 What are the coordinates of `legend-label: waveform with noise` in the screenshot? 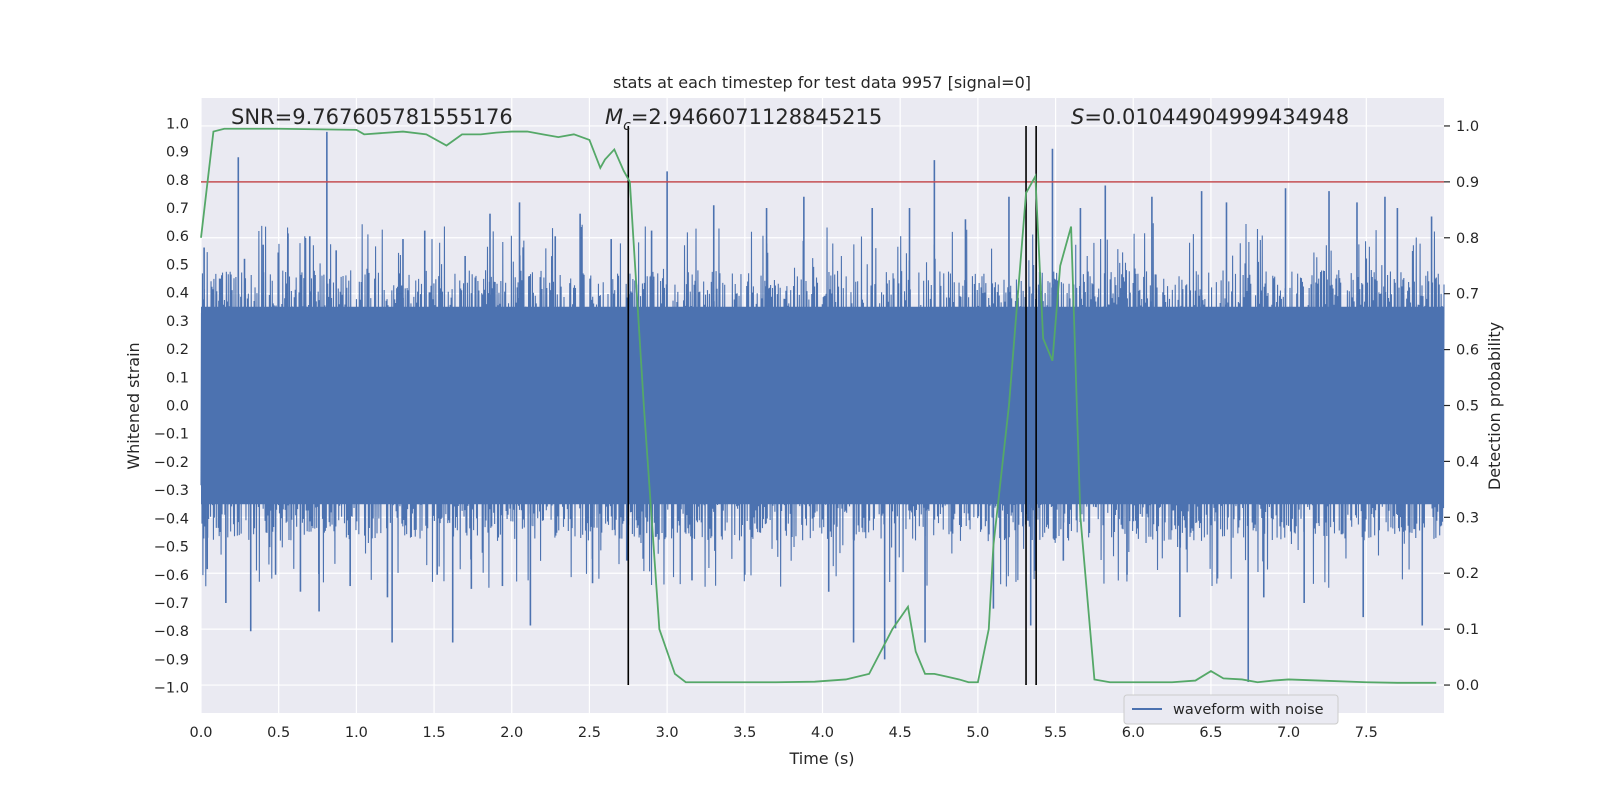 It's located at (1248, 710).